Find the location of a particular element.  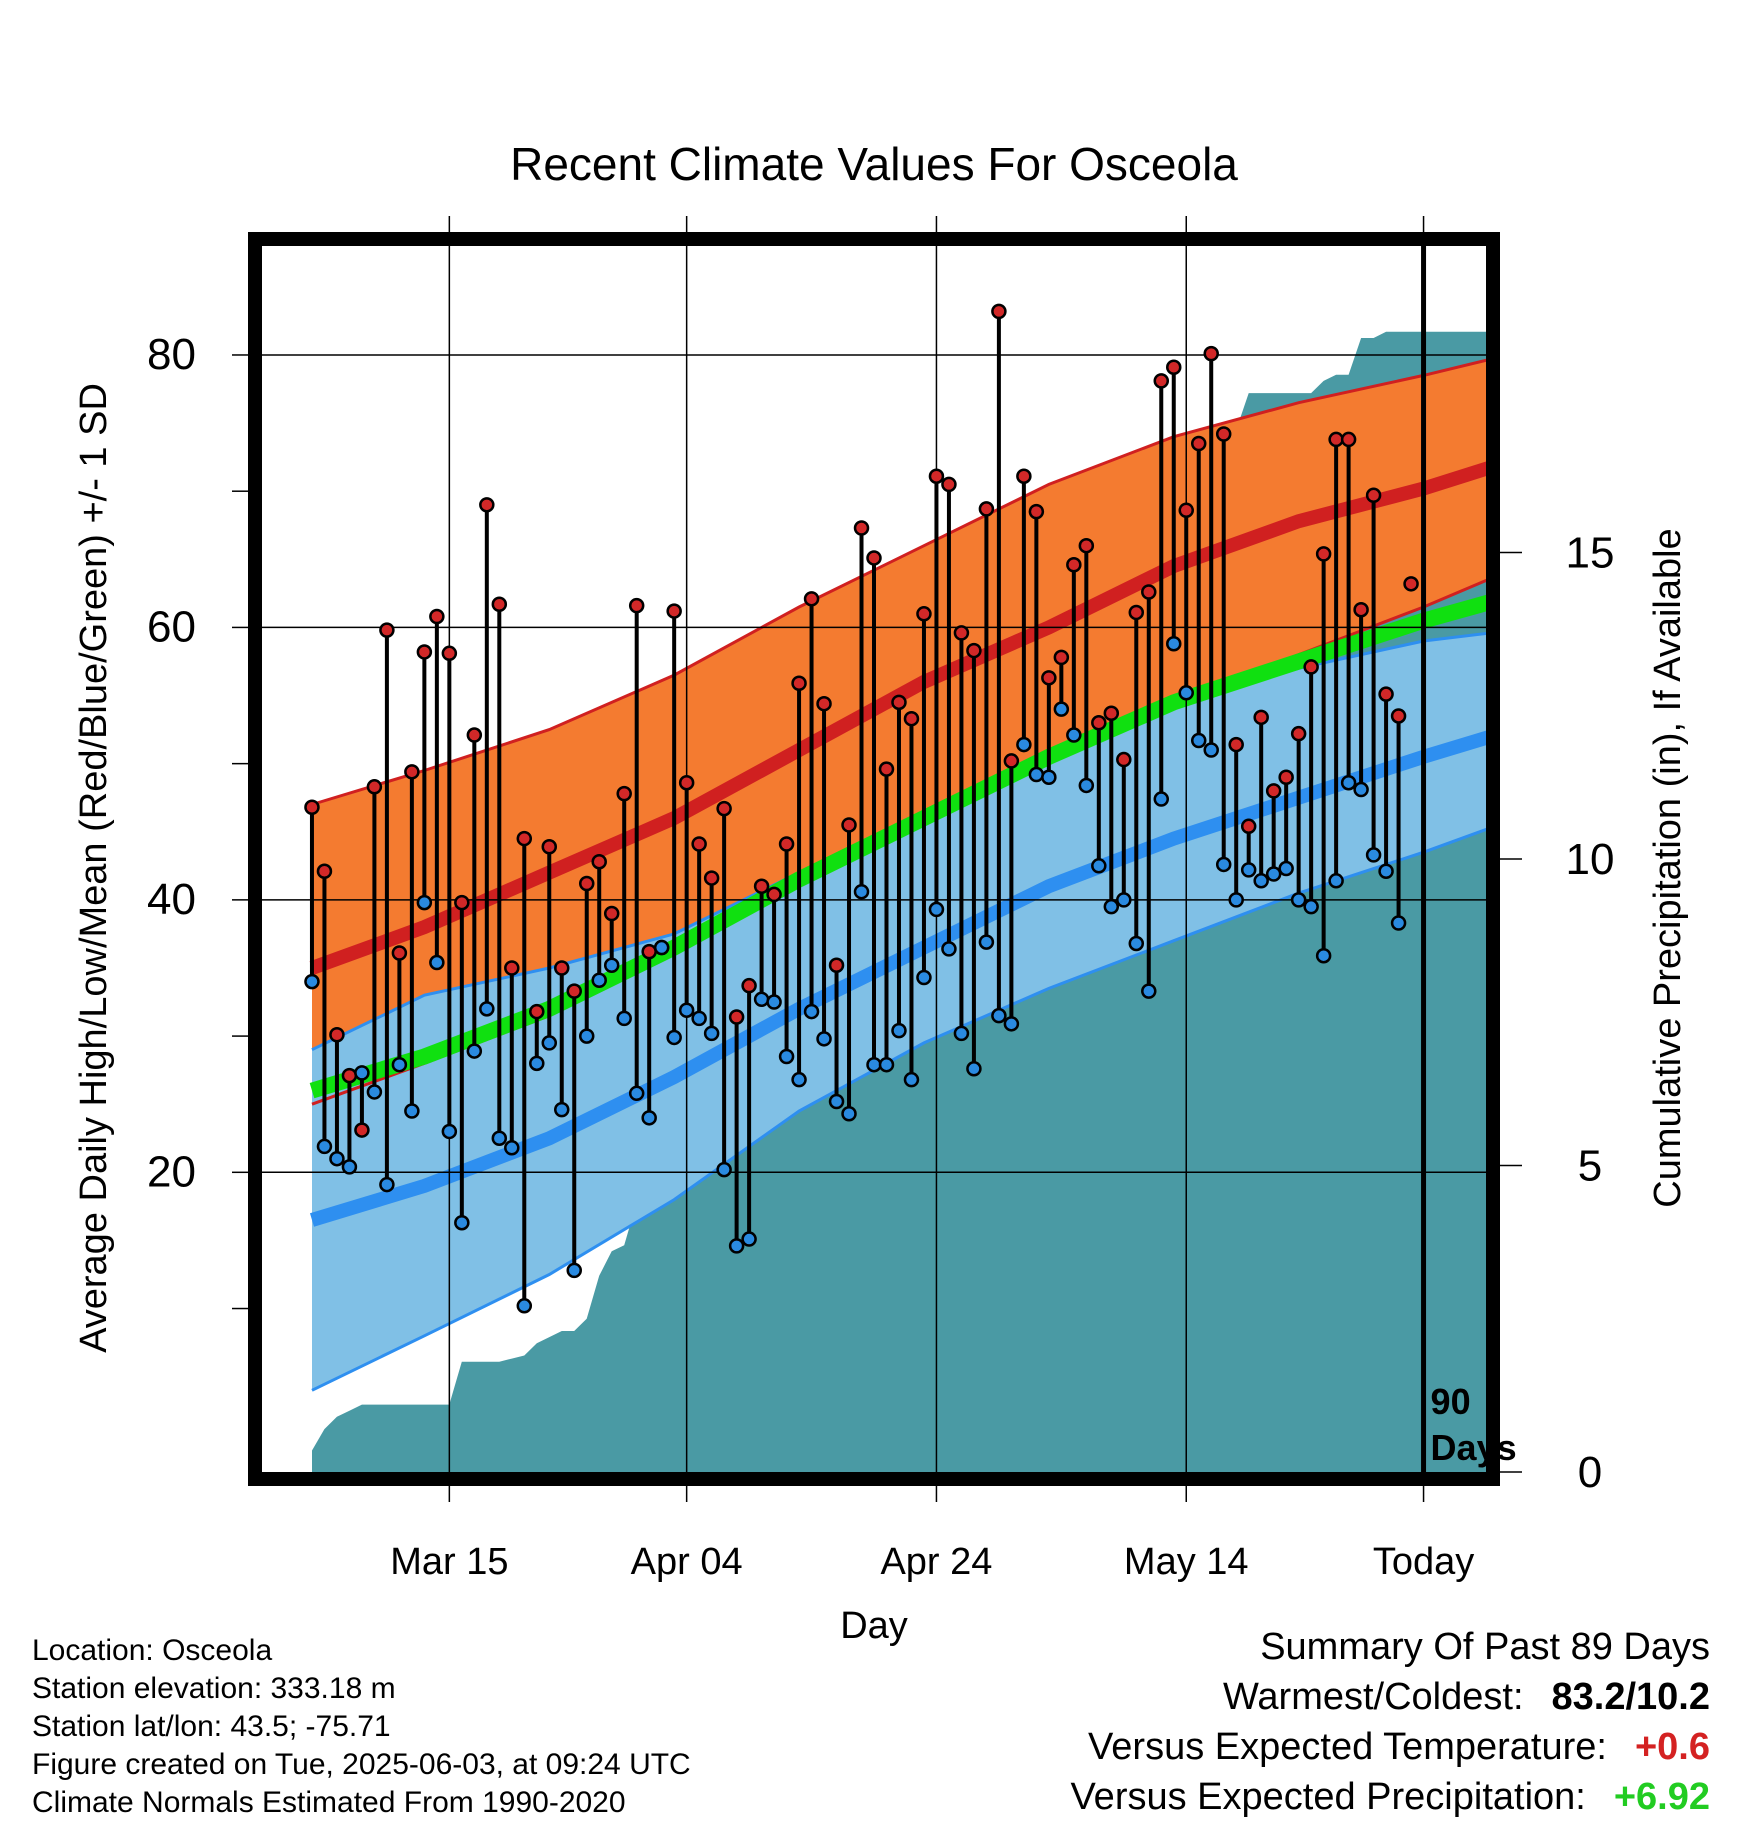

latlon-text: Station lat/lon: 43.5; -75.71 is located at coordinates (211, 1726).